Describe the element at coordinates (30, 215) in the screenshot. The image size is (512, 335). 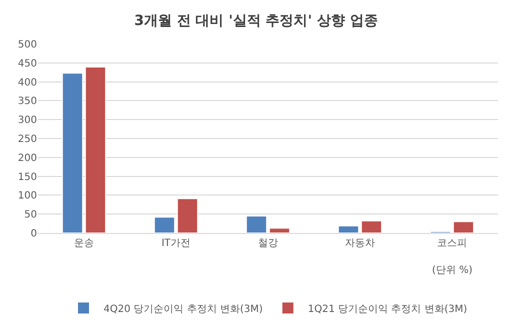
I see `y-tick-label: 50` at that location.